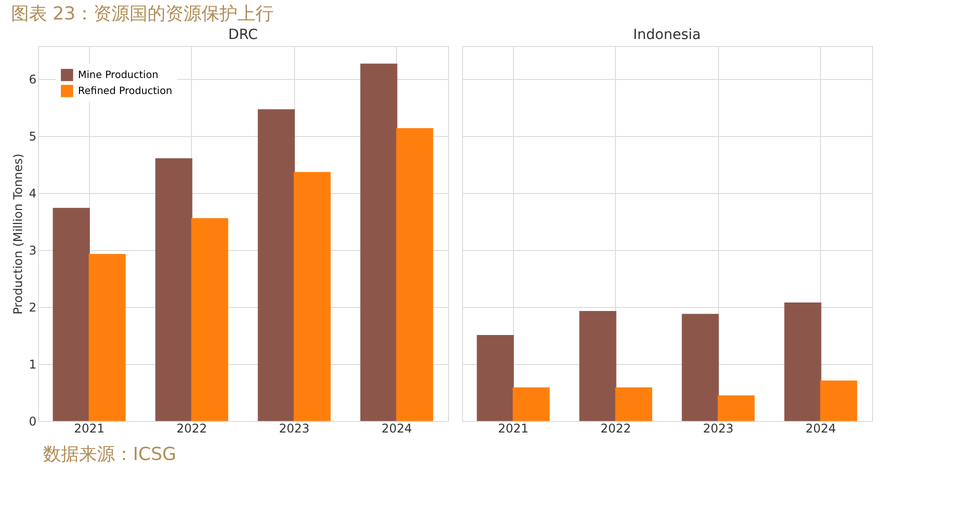  What do you see at coordinates (667, 35) in the screenshot?
I see `chart-title: Indonesia` at bounding box center [667, 35].